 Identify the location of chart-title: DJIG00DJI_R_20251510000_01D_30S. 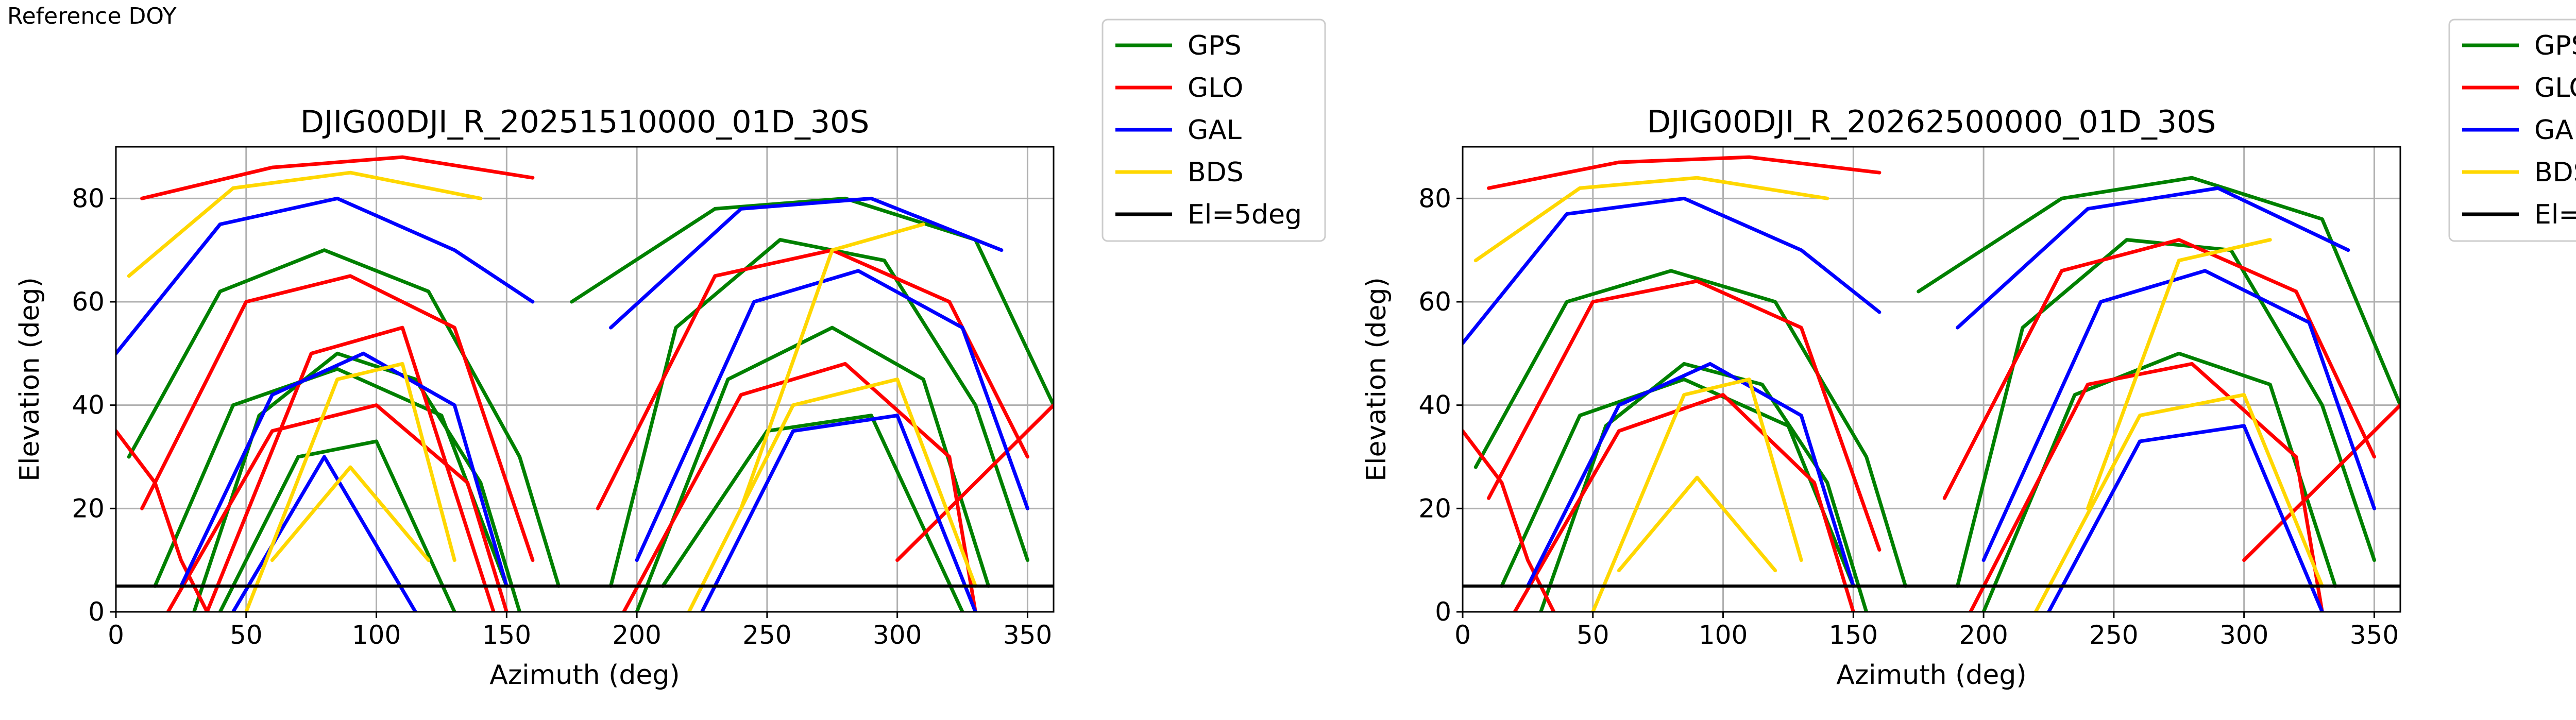
(585, 122).